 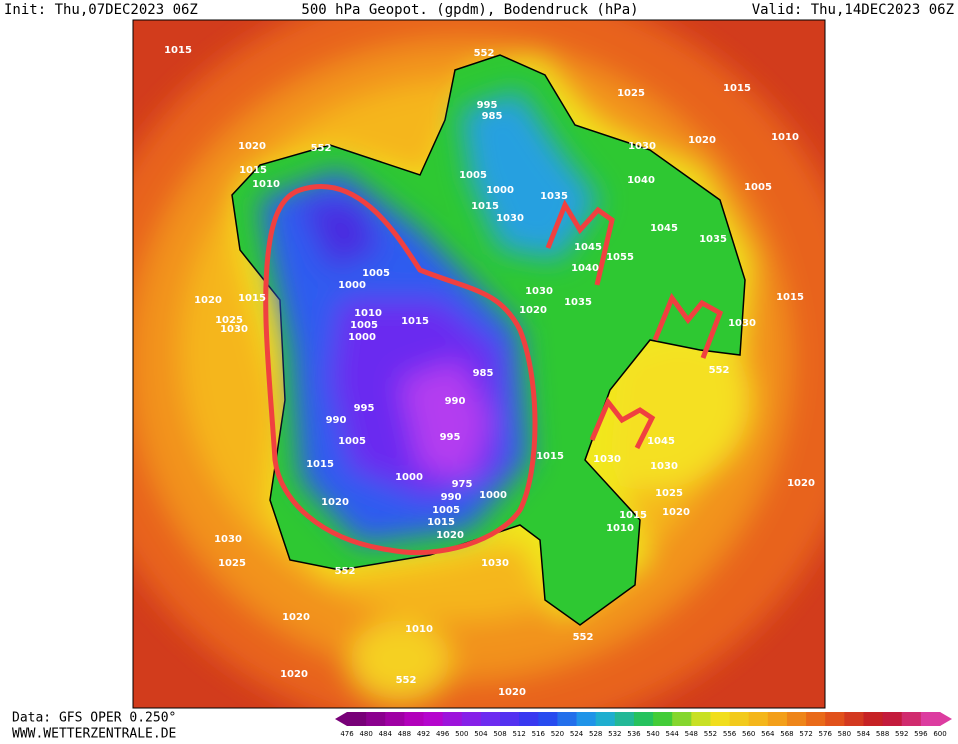 What do you see at coordinates (404, 734) in the screenshot?
I see `colorbar-label: 488` at bounding box center [404, 734].